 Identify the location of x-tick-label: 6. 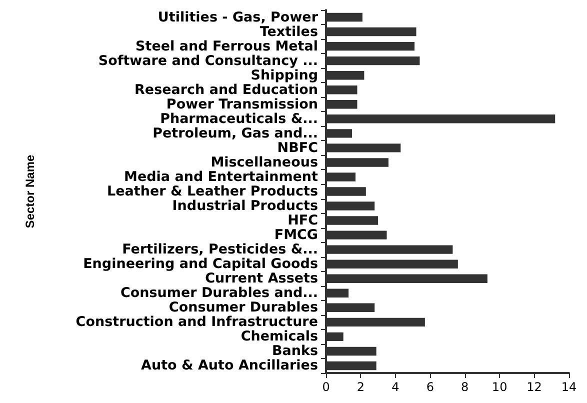
(430, 387).